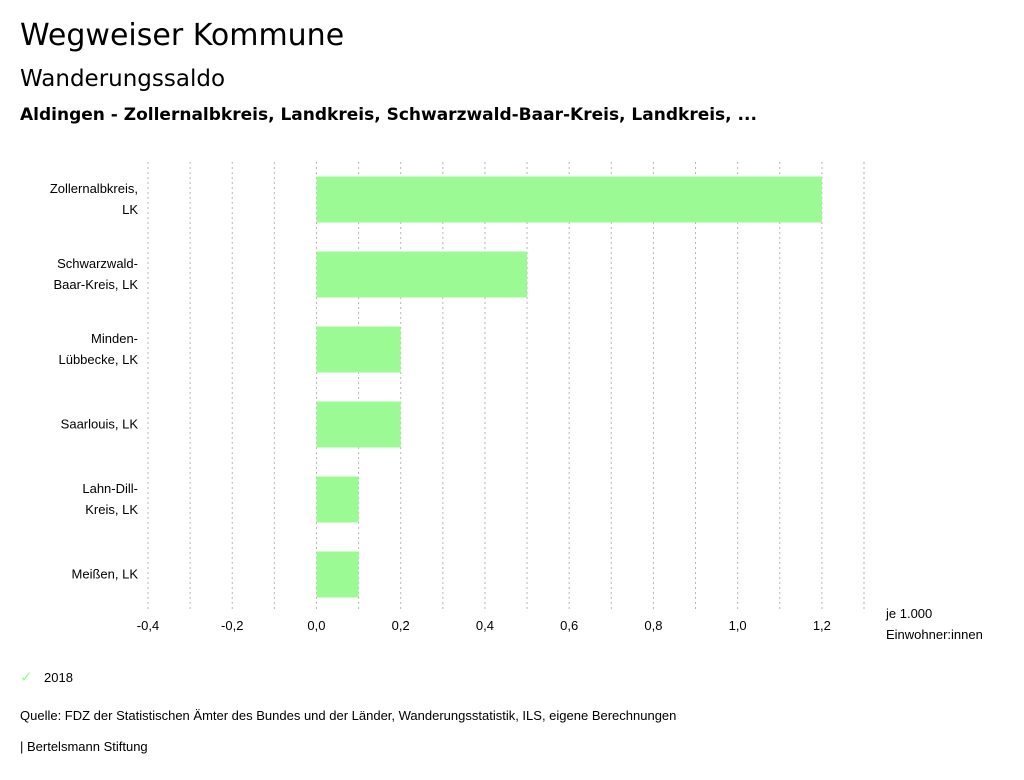 The width and height of the screenshot is (1024, 780). I want to click on x-tick-label: 0,4, so click(485, 625).